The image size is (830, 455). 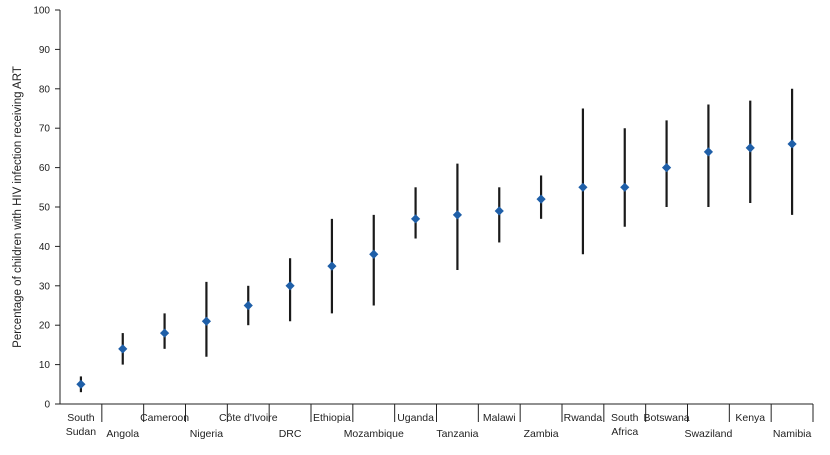 I want to click on category-label-line: Ethiopia, so click(x=332, y=418).